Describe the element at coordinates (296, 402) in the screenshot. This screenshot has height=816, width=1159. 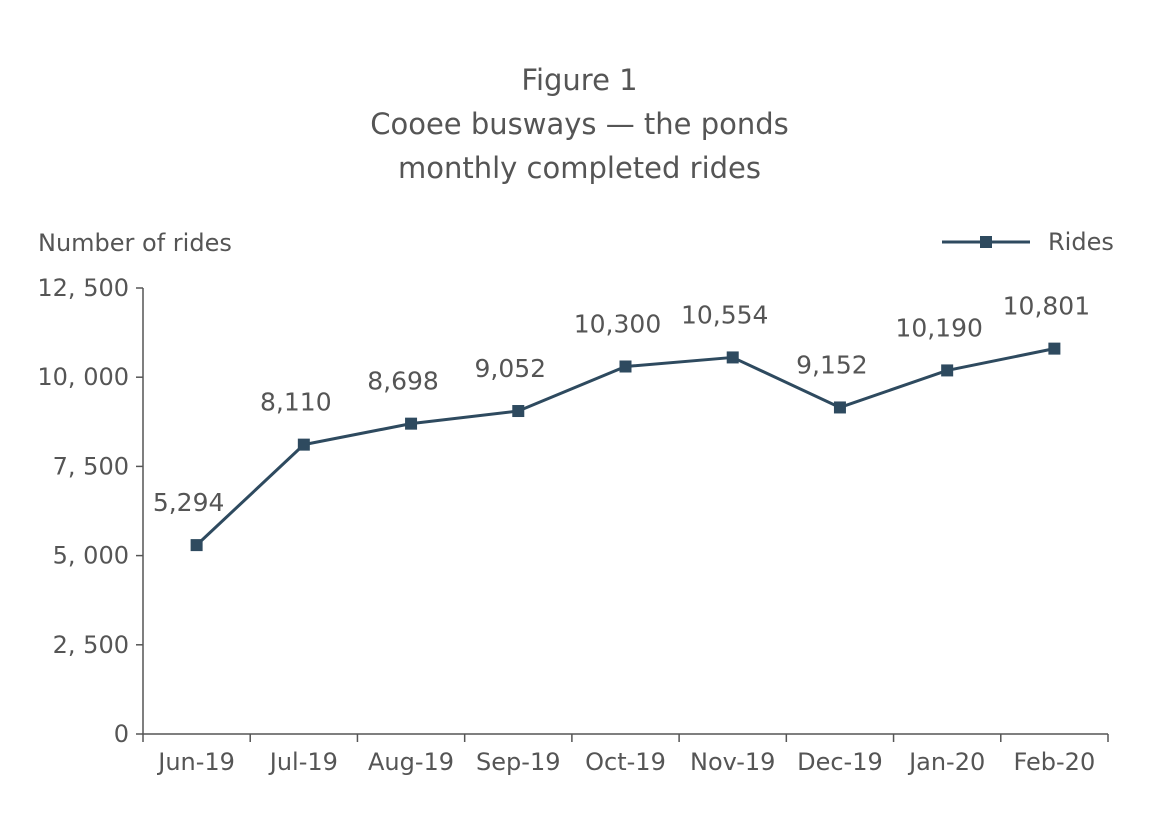
I see `data-label: 8,110` at that location.